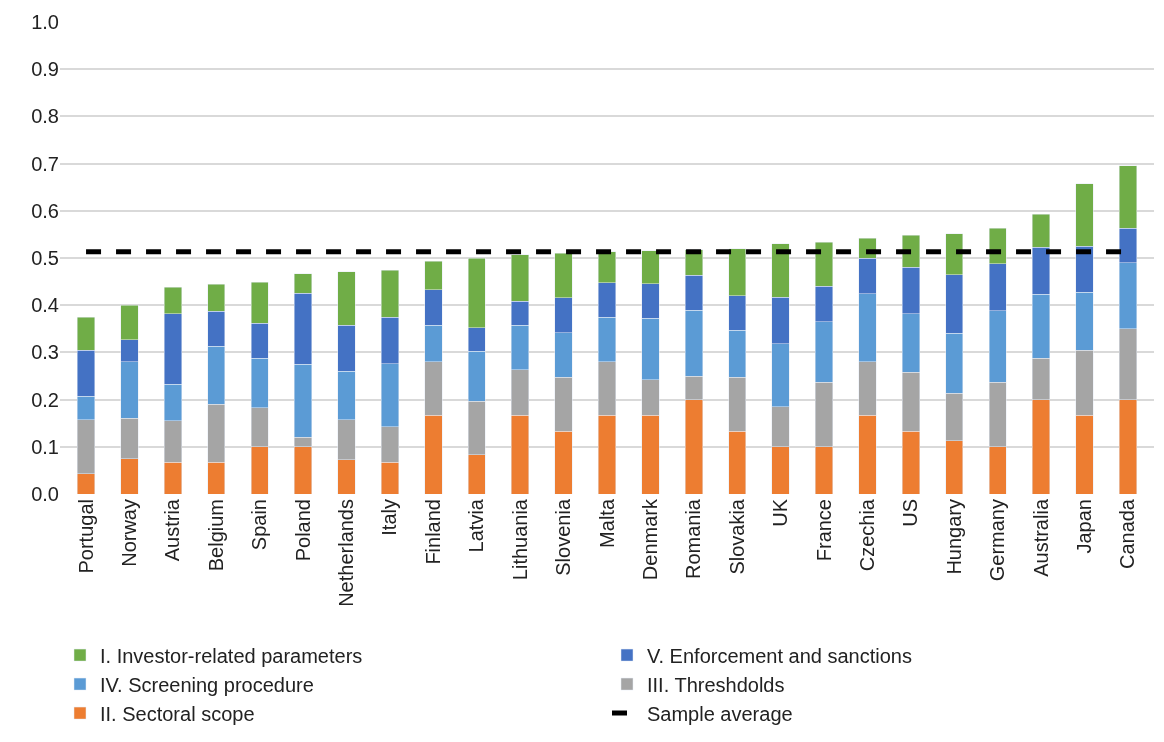  I want to click on x-tick-label: Japan, so click(1084, 526).